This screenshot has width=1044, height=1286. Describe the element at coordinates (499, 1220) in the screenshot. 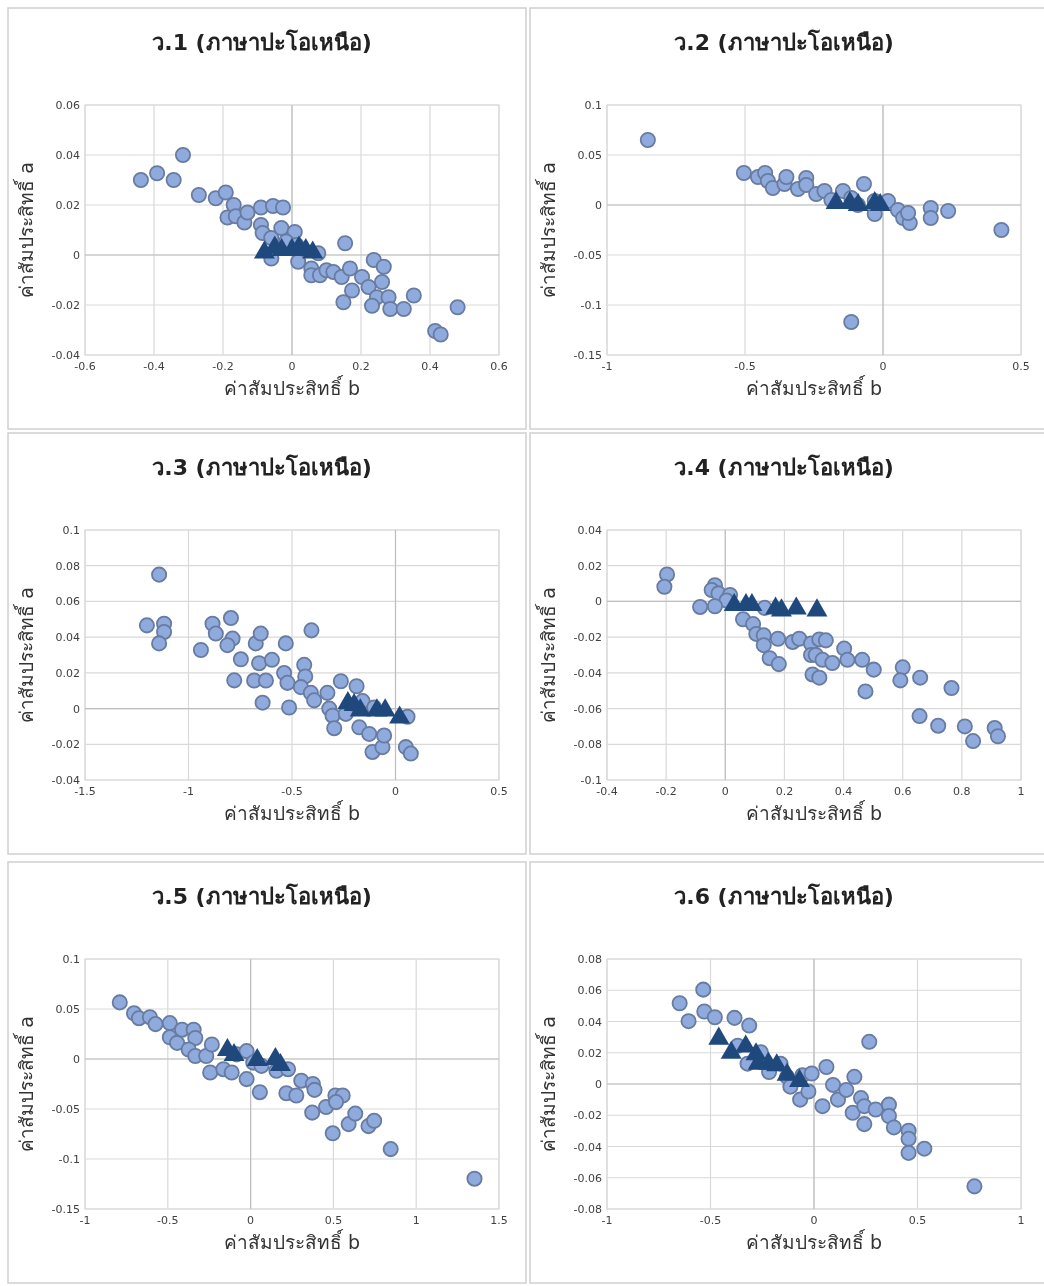

I see `x-tick-label: 1.5` at that location.